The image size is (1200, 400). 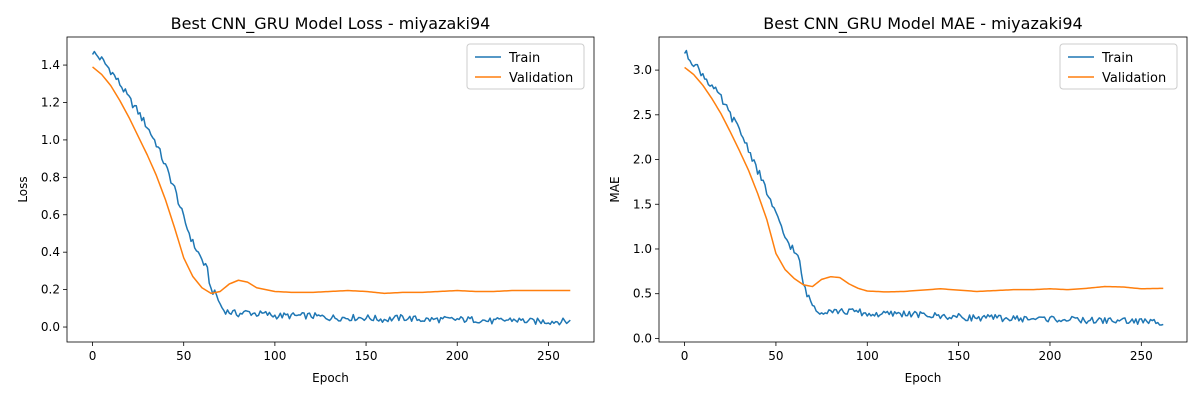 What do you see at coordinates (642, 294) in the screenshot?
I see `y-tick-label: 0.5` at bounding box center [642, 294].